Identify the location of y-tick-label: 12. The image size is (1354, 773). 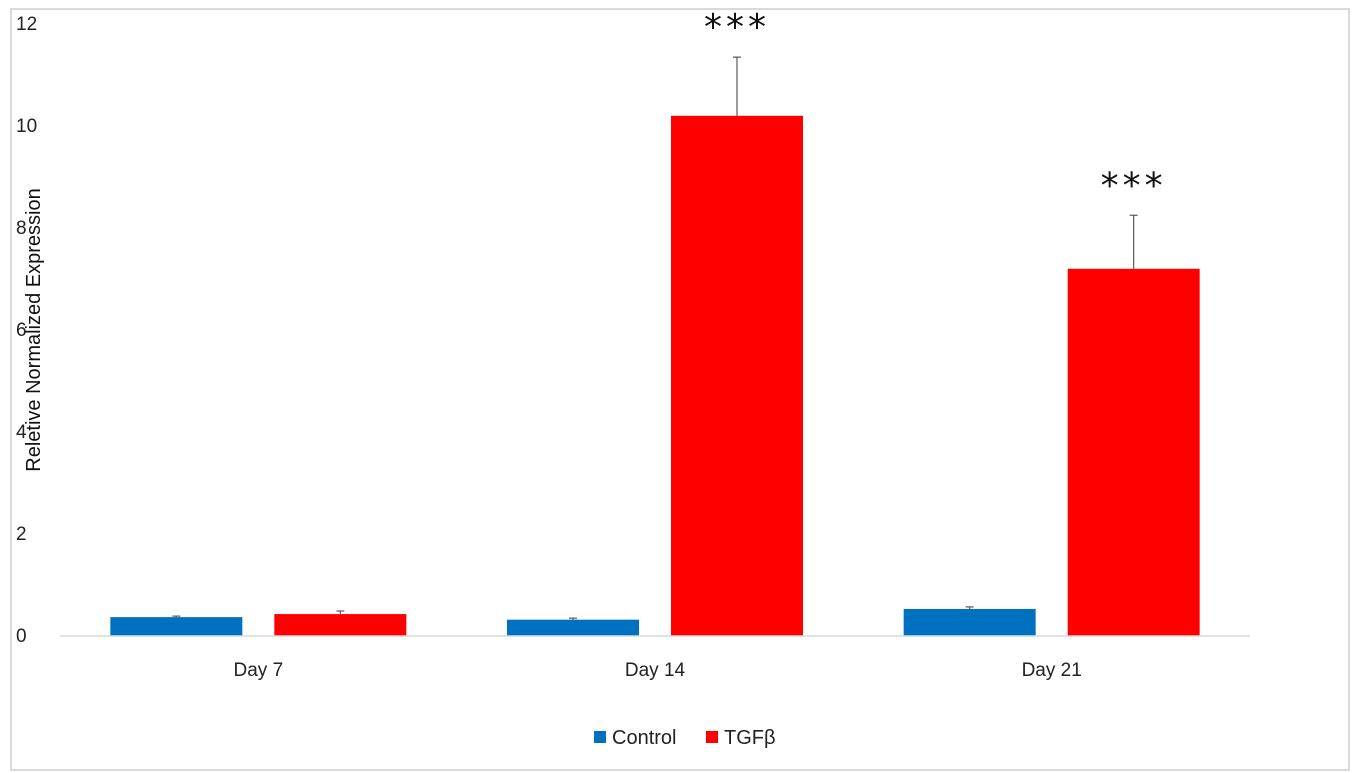
(26, 24).